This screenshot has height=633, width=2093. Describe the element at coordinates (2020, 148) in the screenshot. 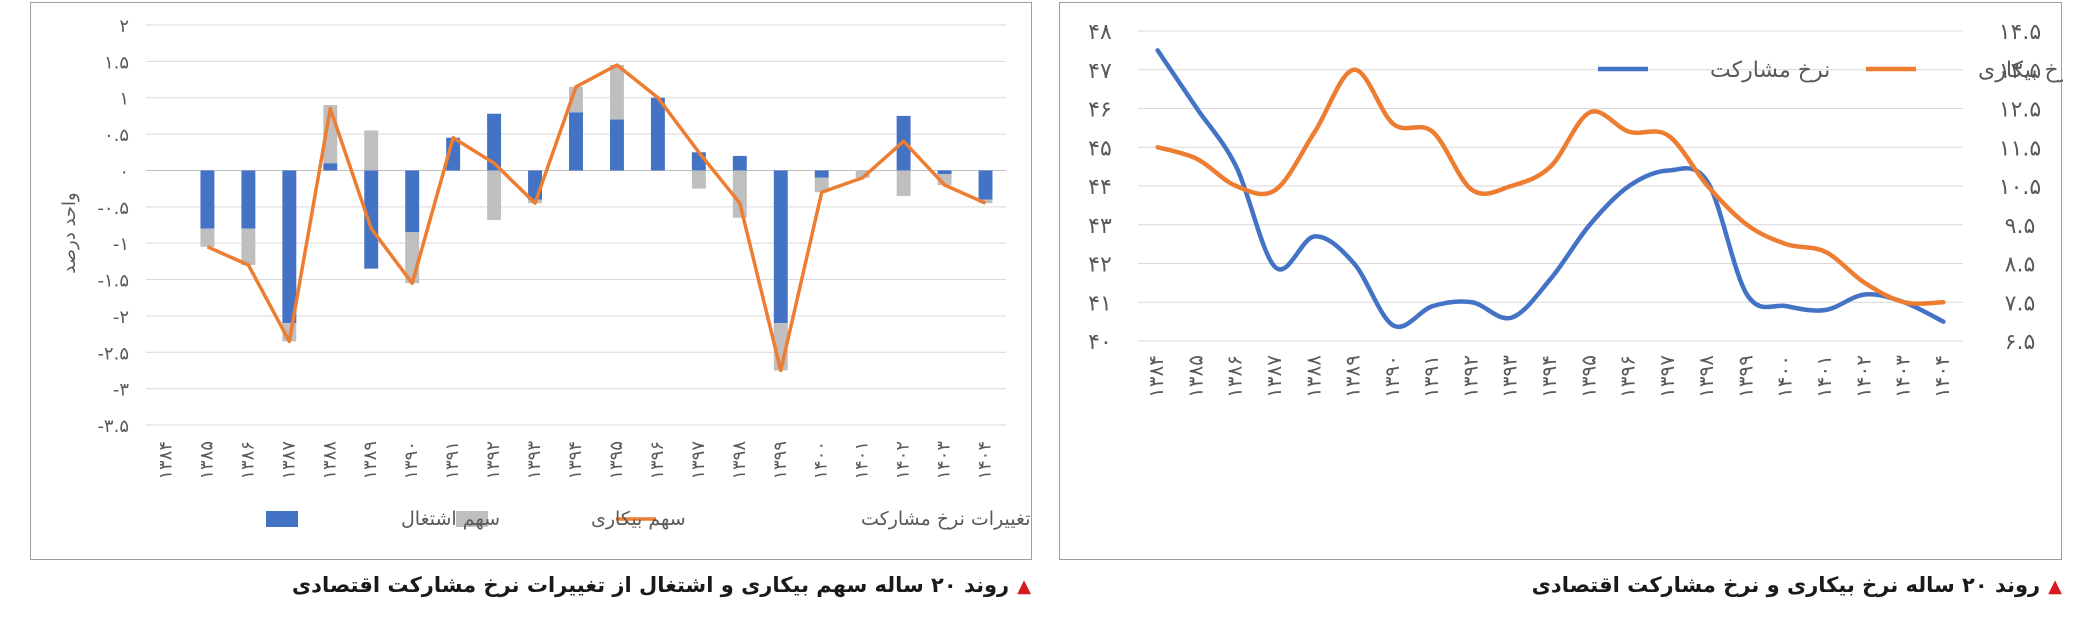

I see `right-axis-tick-label: ۱۱.۵` at that location.